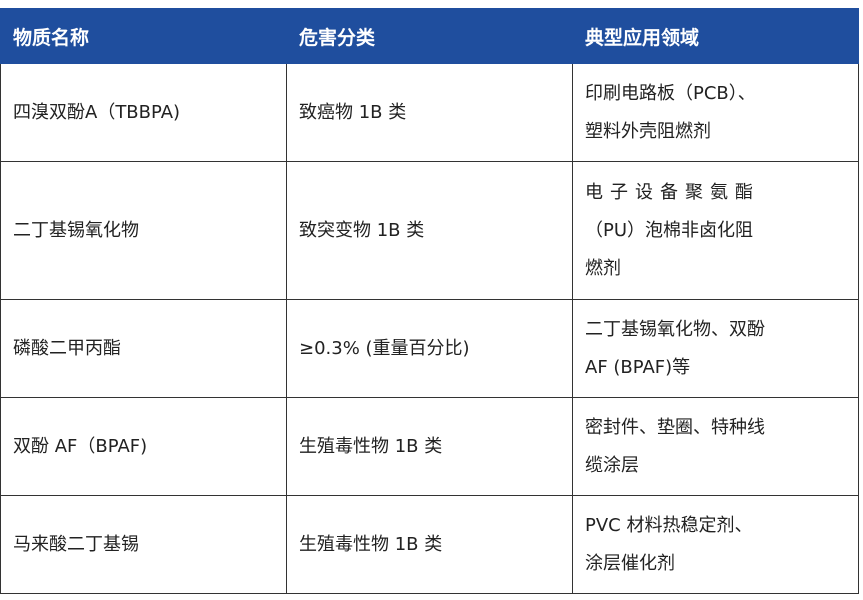 This screenshot has height=600, width=863. Describe the element at coordinates (143, 544) in the screenshot. I see `cell-substance-name: 马来酸二丁基锡` at that location.